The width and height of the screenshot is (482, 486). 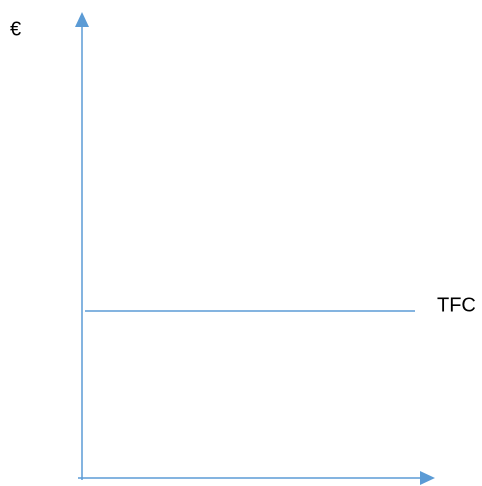 What do you see at coordinates (15, 29) in the screenshot?
I see `y-axis-label: €` at bounding box center [15, 29].